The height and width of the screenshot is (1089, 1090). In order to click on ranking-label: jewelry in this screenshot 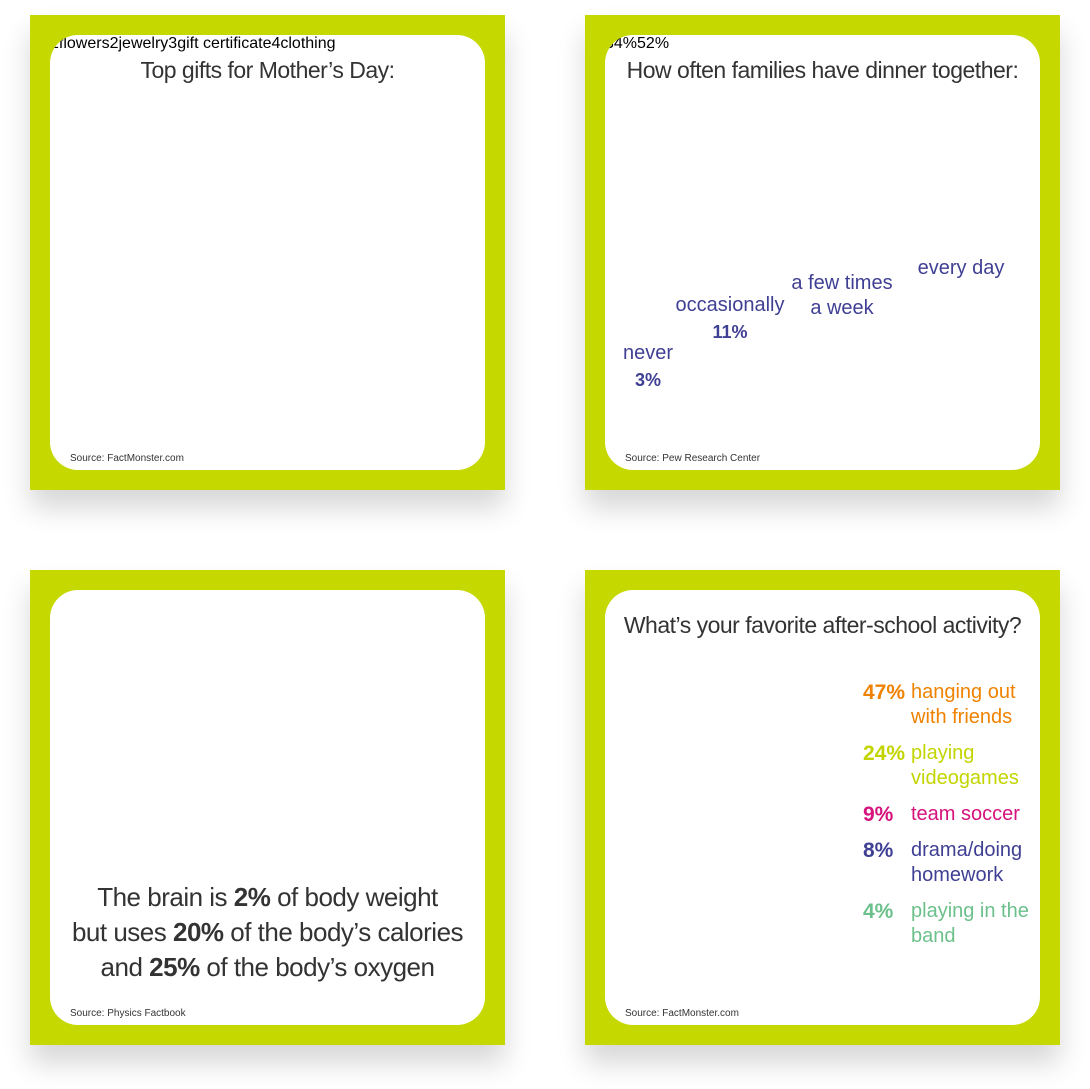, I will do `click(143, 43)`.